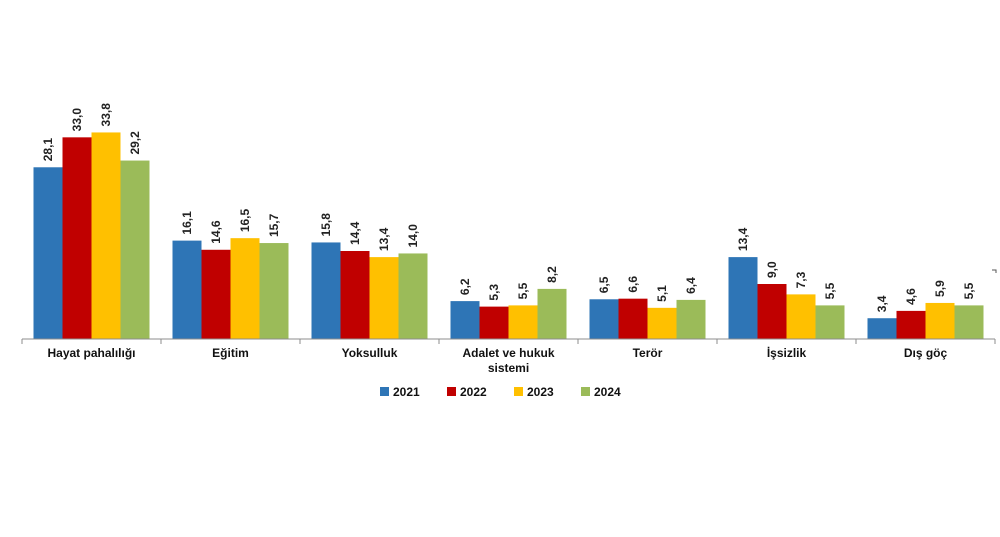 The height and width of the screenshot is (537, 1000). I want to click on legend-item: 2023, so click(534, 392).